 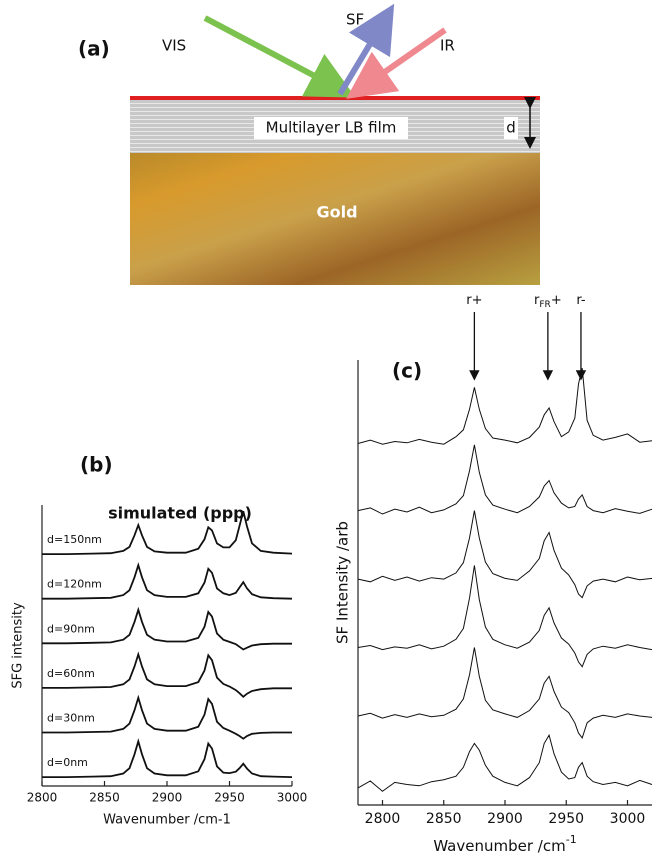 What do you see at coordinates (537, 300) in the screenshot?
I see `peak-label-text: r` at bounding box center [537, 300].